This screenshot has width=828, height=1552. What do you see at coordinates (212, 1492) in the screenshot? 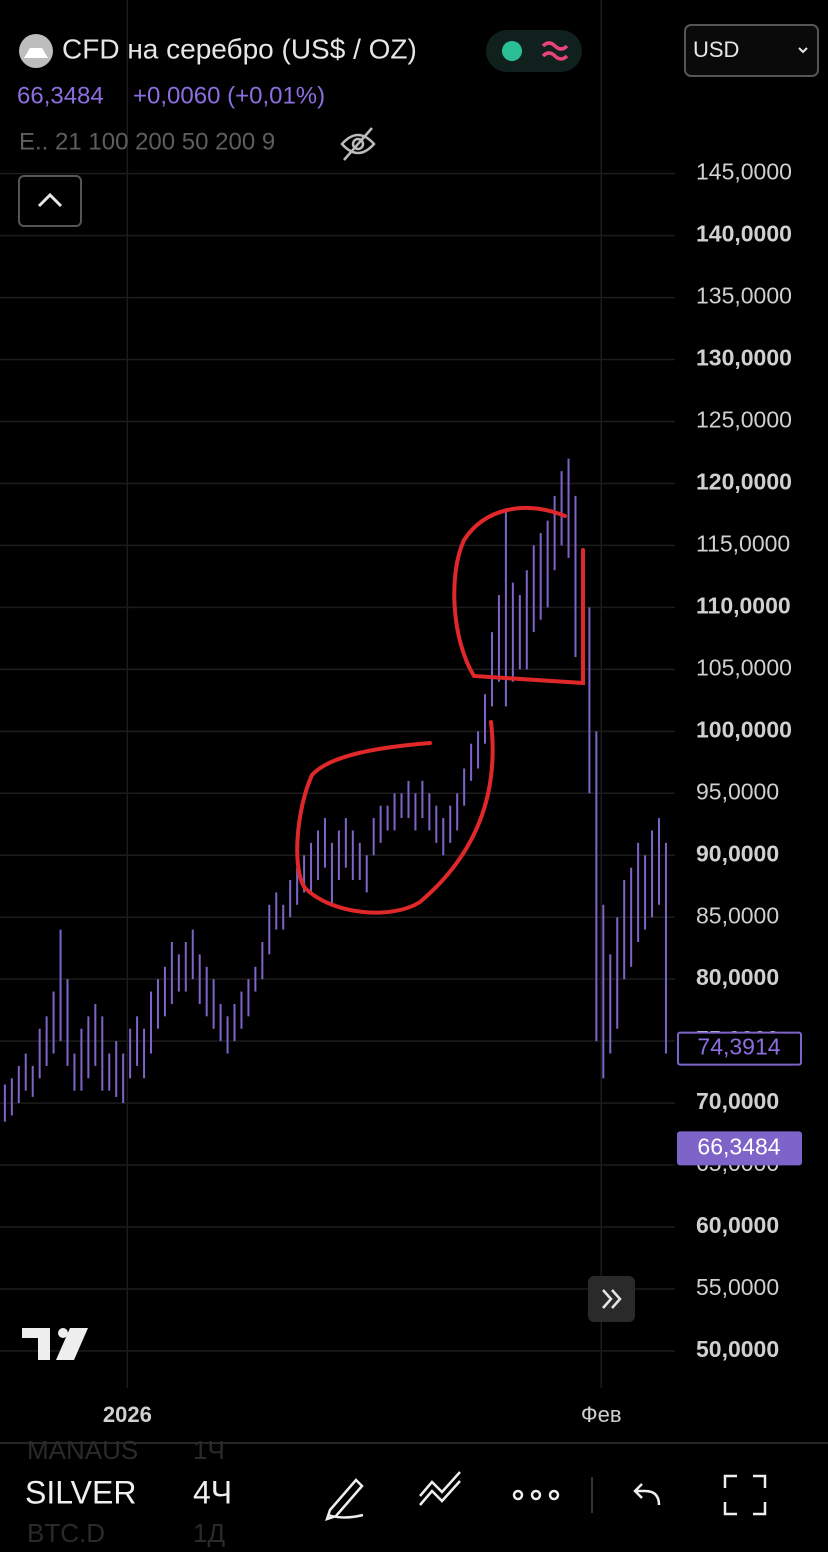
I see `interval: 4Ч` at bounding box center [212, 1492].